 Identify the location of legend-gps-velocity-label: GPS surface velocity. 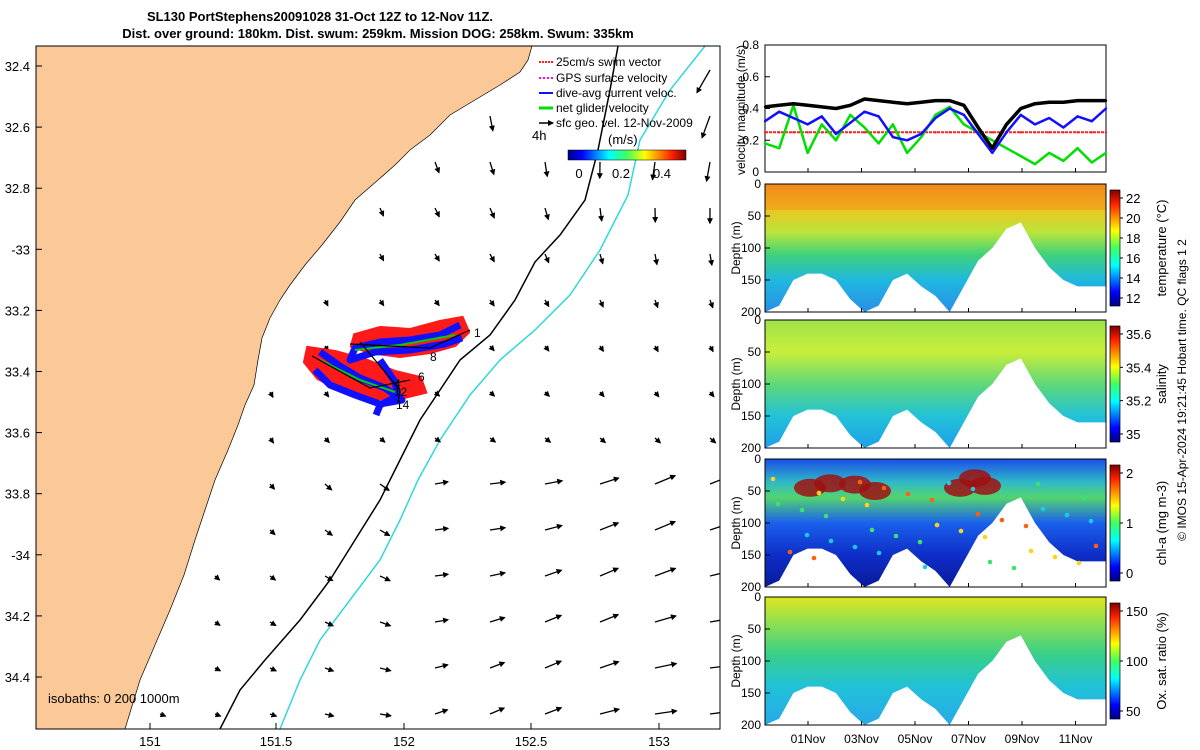
(611, 78).